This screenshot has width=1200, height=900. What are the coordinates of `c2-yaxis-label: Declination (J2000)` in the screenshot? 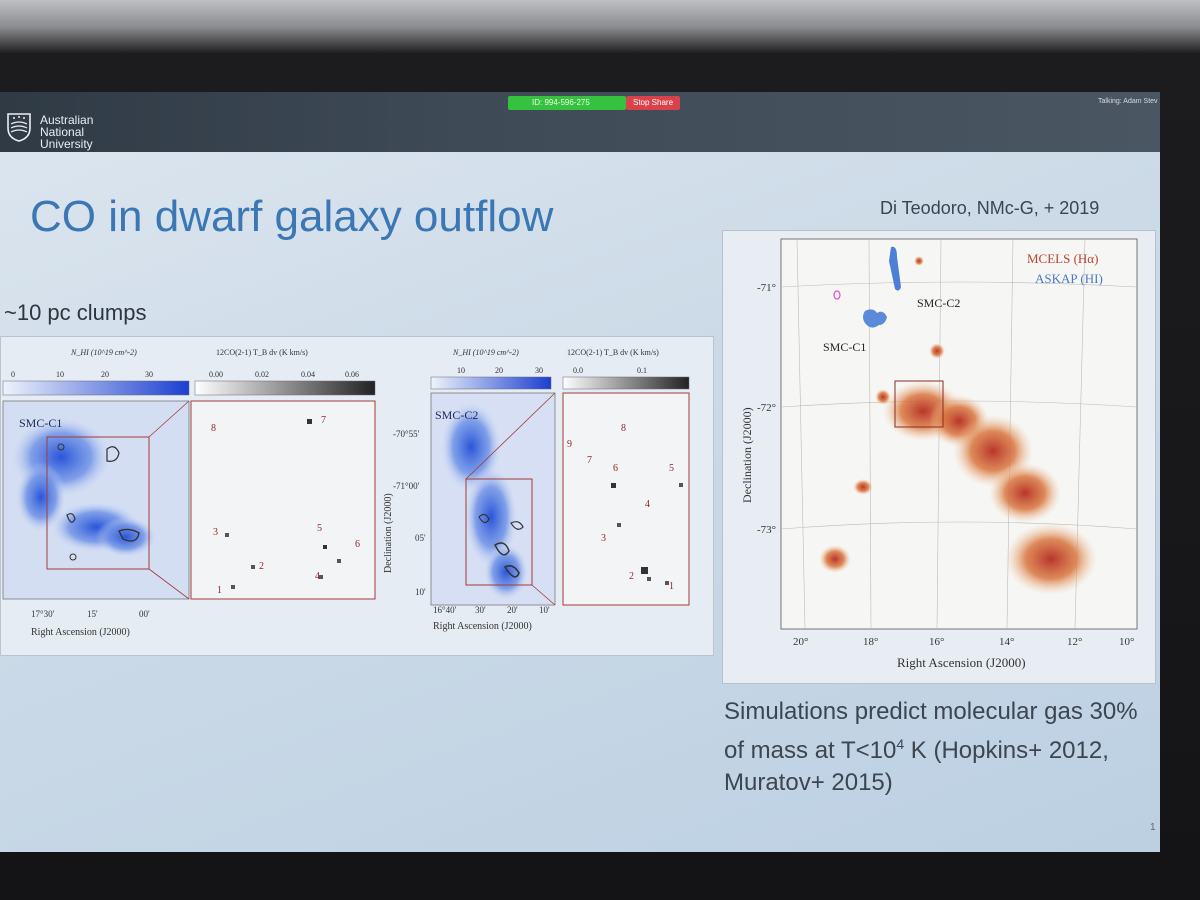 It's located at (388, 533).